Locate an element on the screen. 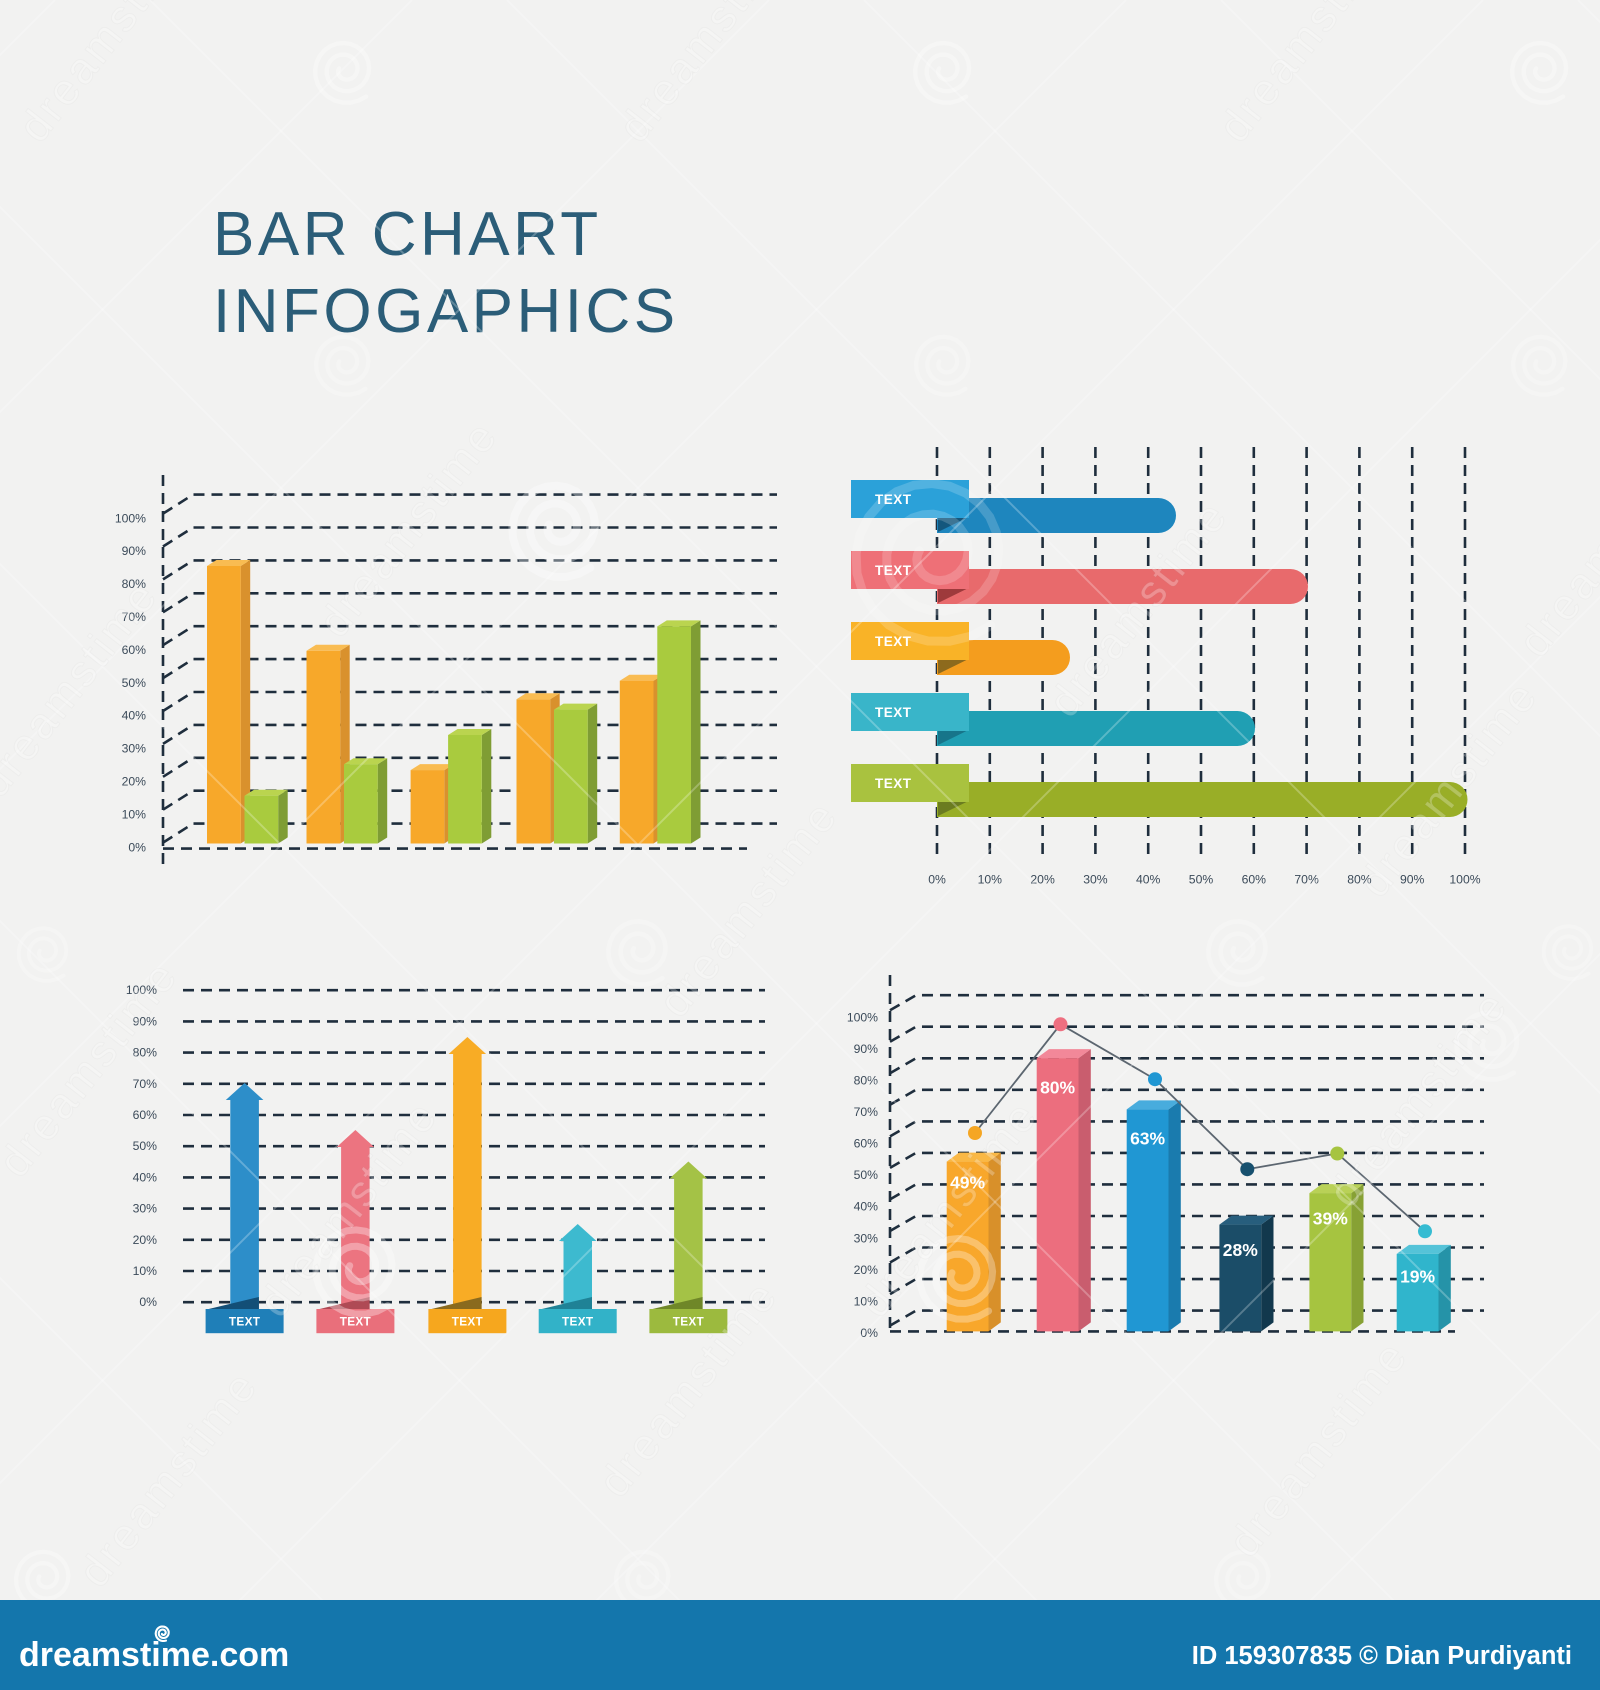 This screenshot has width=1600, height=1690. svg-text: INFOGAPHICS is located at coordinates (446, 311).